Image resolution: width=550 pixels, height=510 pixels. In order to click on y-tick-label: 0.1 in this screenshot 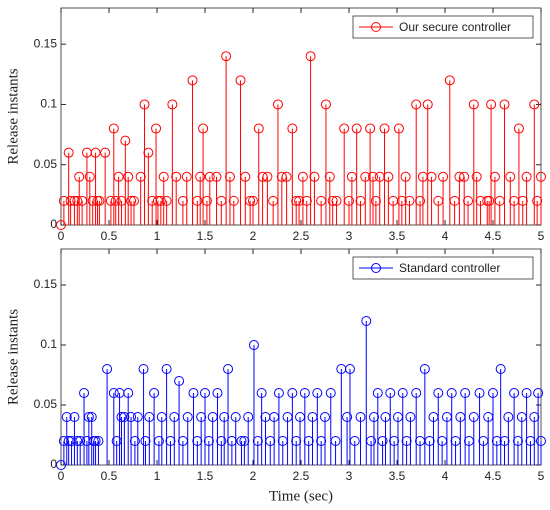, I will do `click(48, 344)`.